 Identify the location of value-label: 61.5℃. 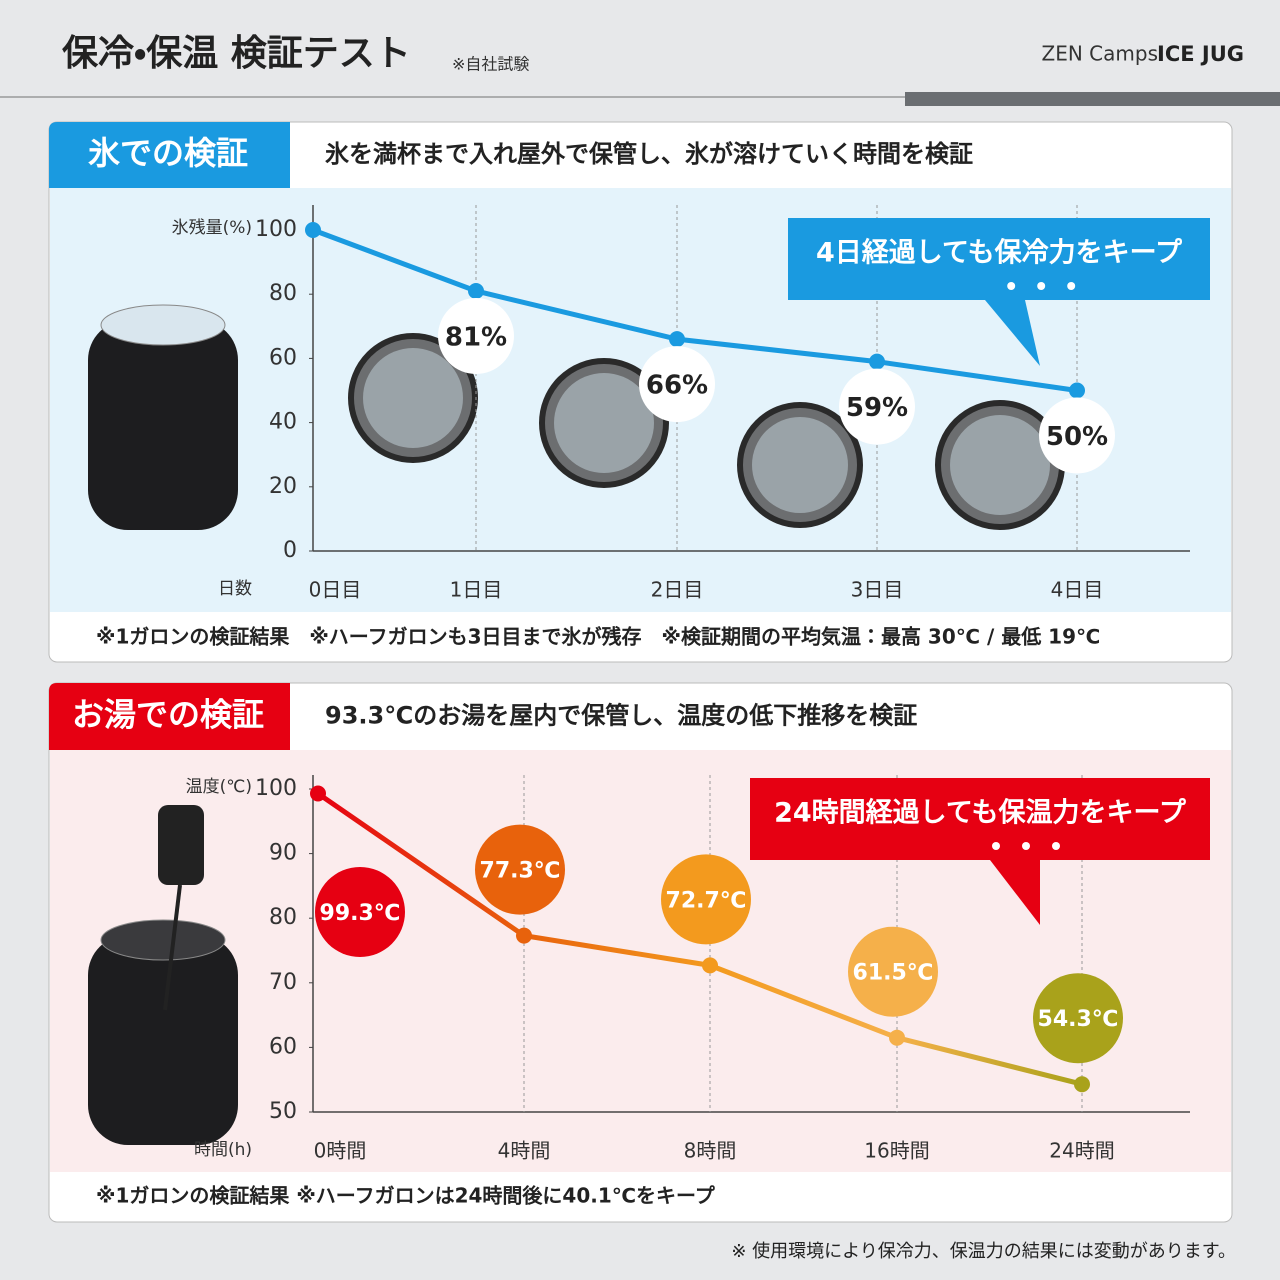
(893, 973).